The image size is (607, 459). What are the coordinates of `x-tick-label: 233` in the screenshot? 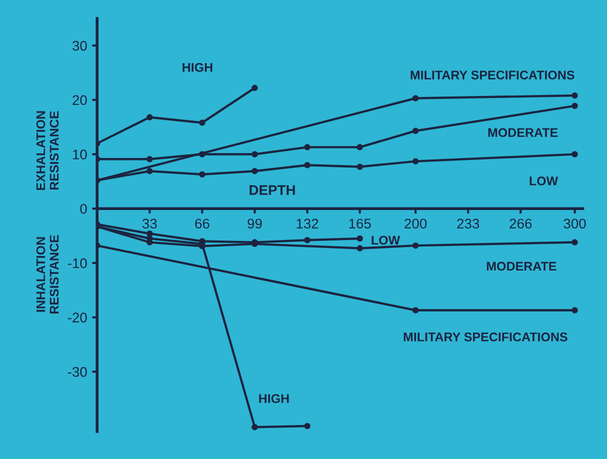 It's located at (468, 223).